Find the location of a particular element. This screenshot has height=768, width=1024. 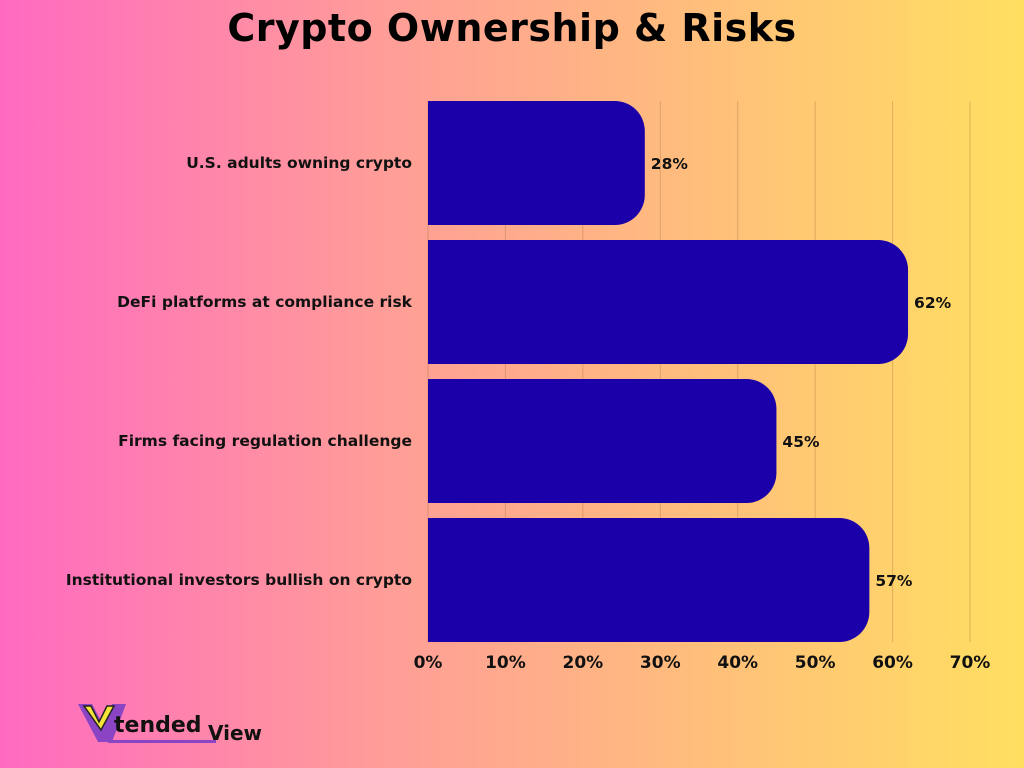

category-label: U.S. adults owning crypto is located at coordinates (299, 163).